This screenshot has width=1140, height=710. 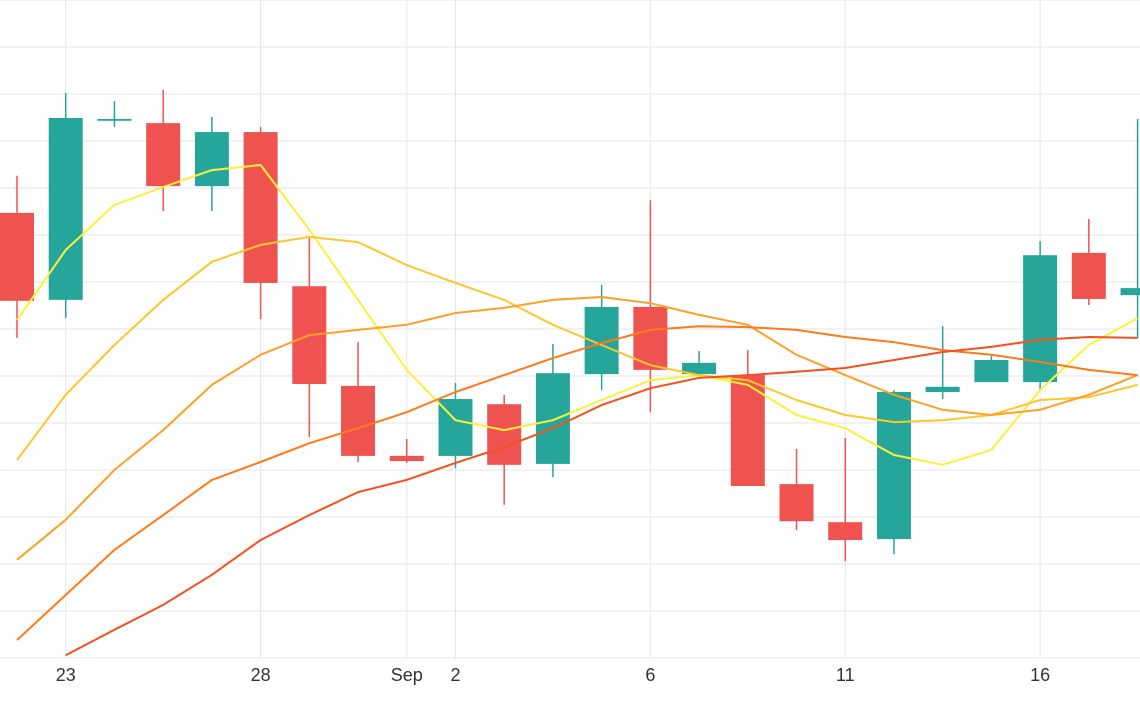 I want to click on x-tick-label: 2, so click(x=455, y=675).